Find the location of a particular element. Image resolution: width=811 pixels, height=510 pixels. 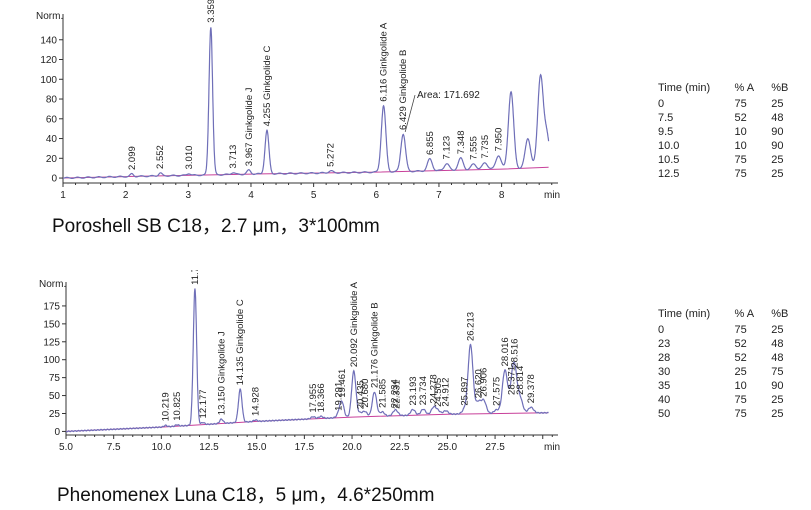

cell-time: 0 is located at coordinates (661, 330).